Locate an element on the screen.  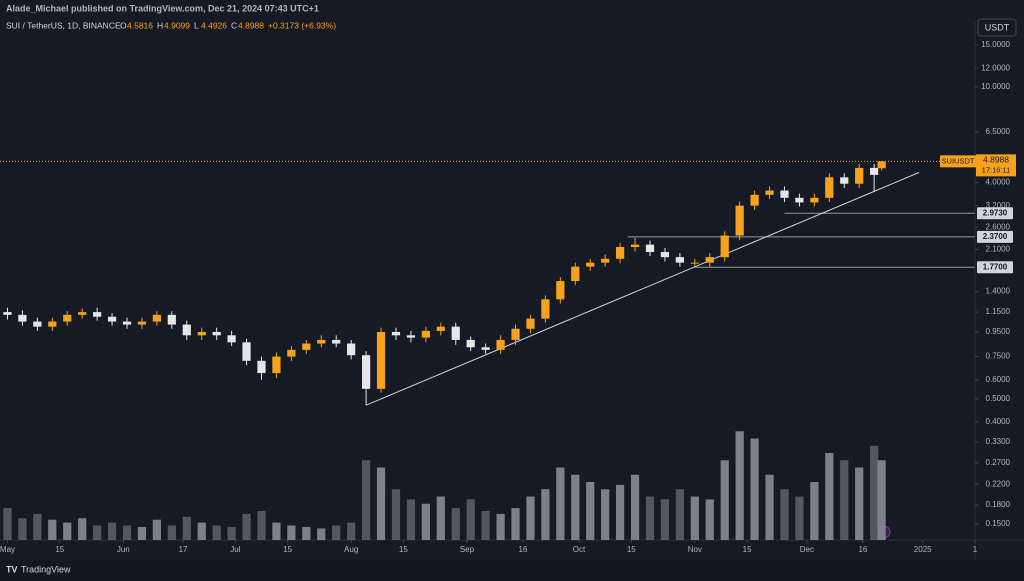
ohlc-value: 4.8988 is located at coordinates (251, 25).